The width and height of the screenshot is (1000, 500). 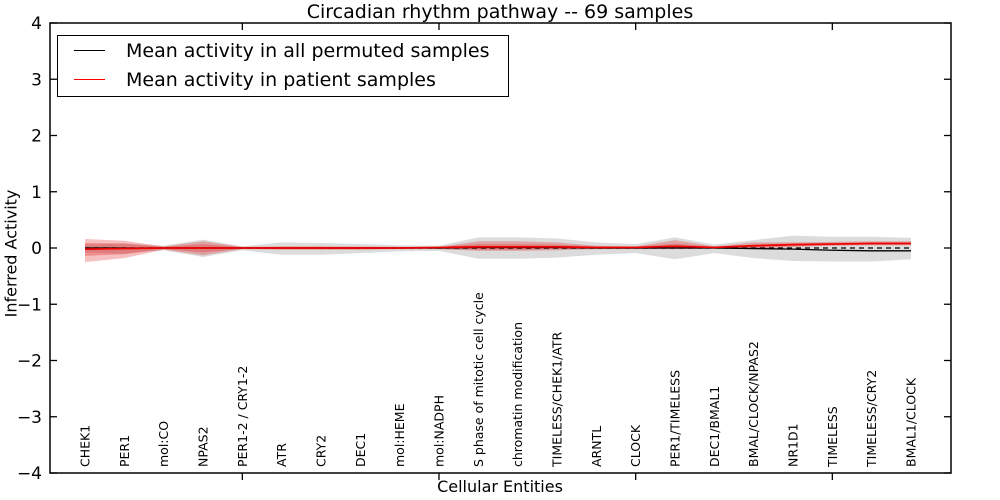 I want to click on y-tick-label: 1, so click(x=36, y=193).